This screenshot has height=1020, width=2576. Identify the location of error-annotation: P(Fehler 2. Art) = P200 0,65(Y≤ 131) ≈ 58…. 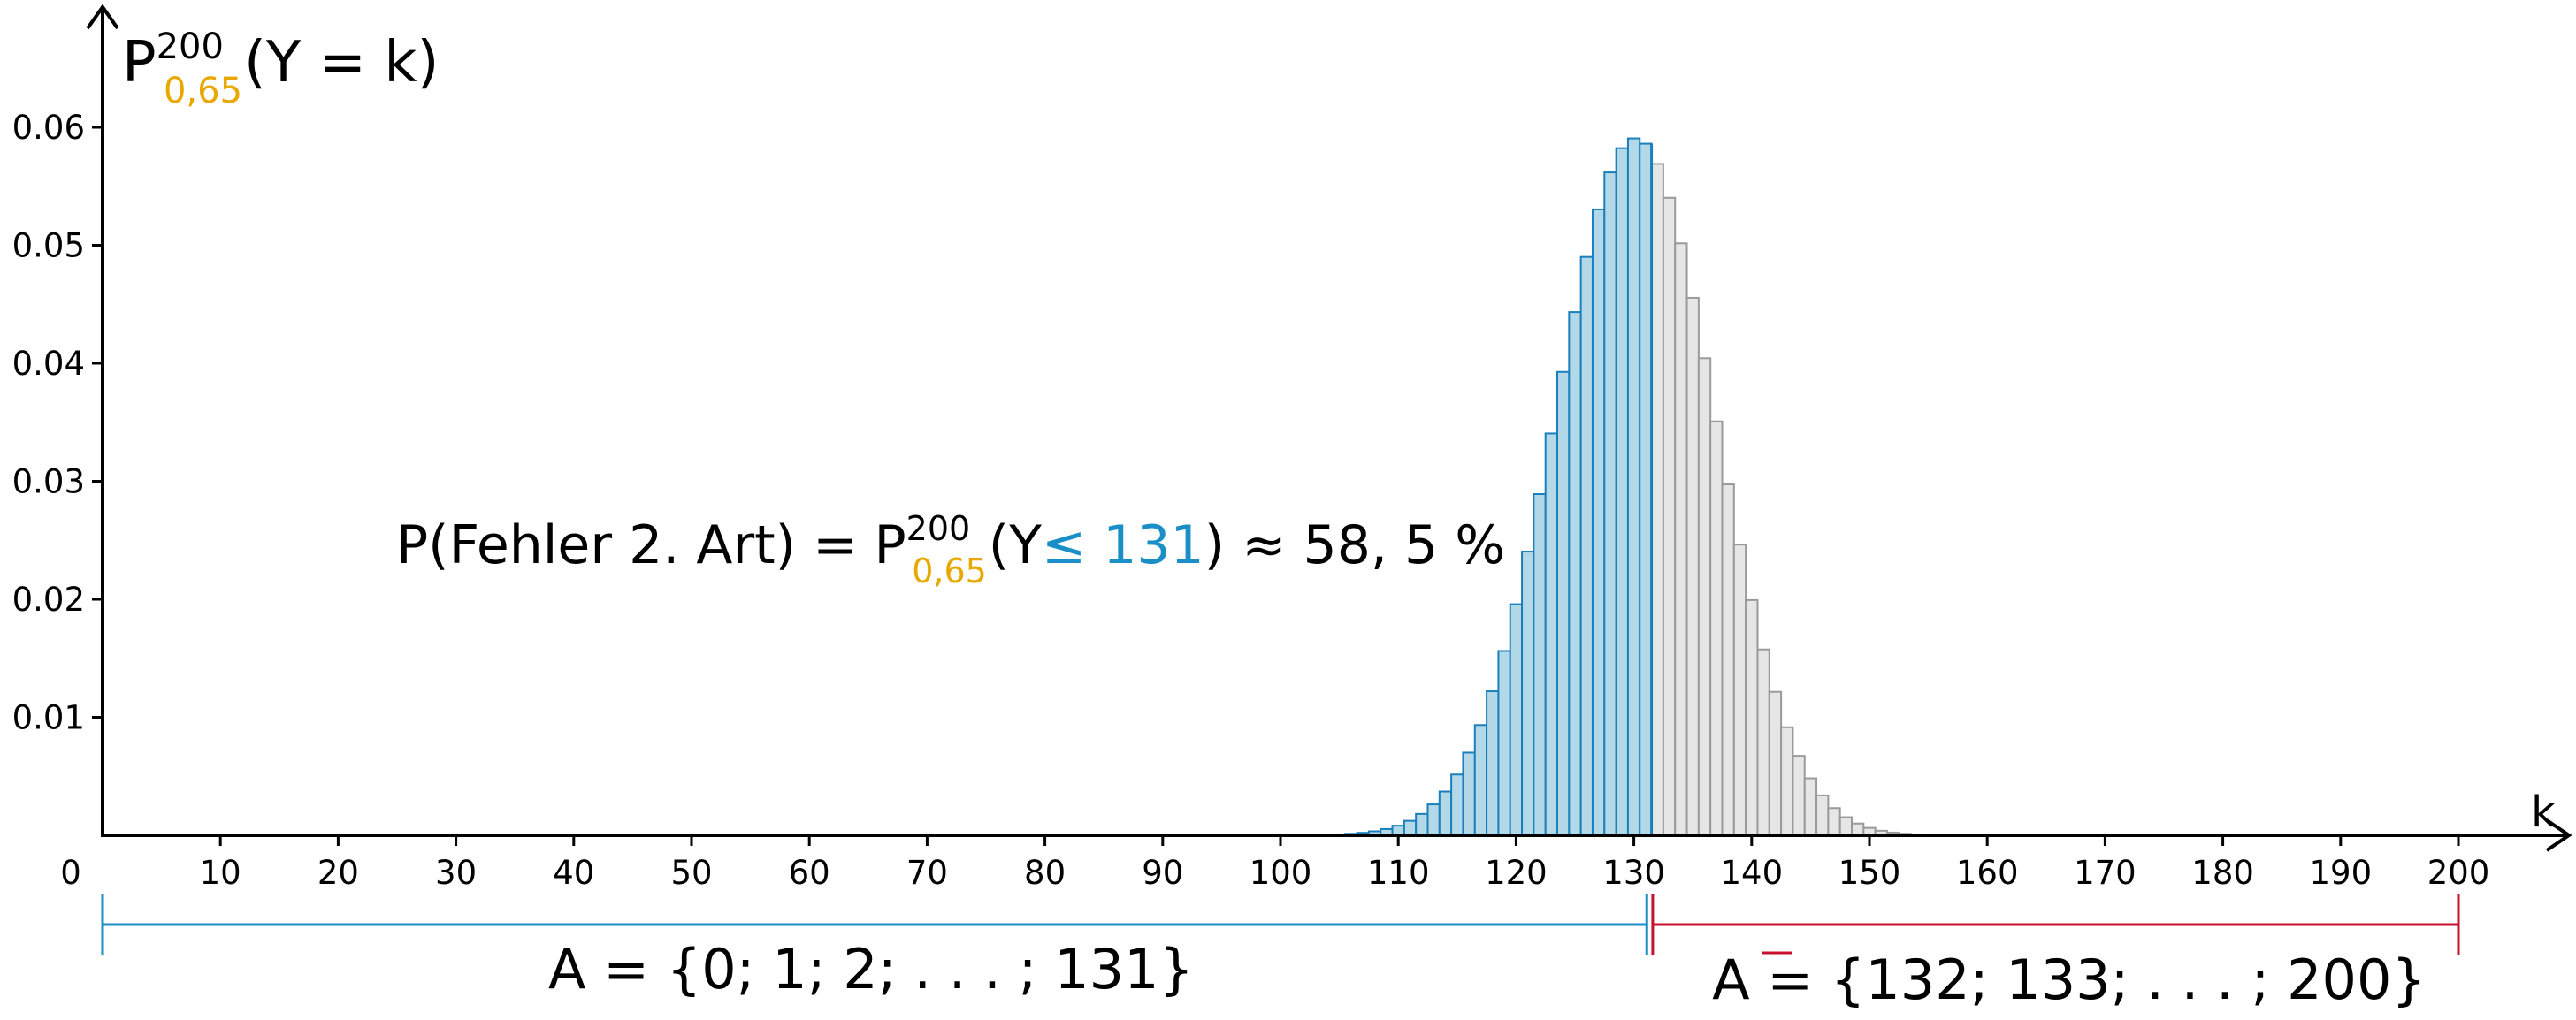
(951, 549).